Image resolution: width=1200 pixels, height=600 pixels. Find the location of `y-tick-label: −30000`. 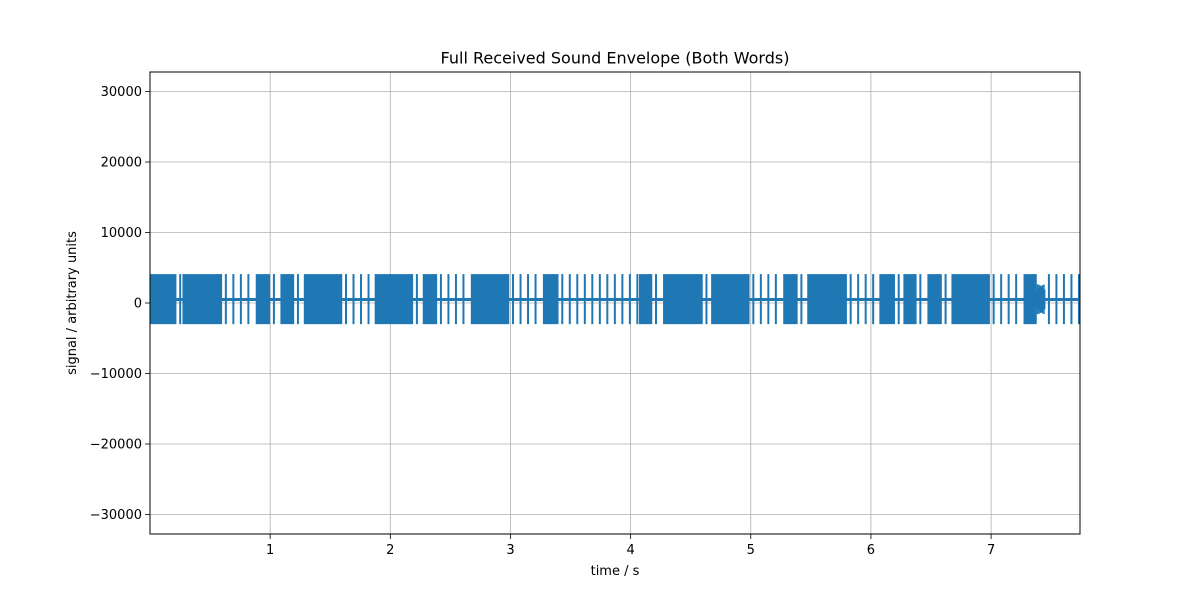

y-tick-label: −30000 is located at coordinates (116, 515).